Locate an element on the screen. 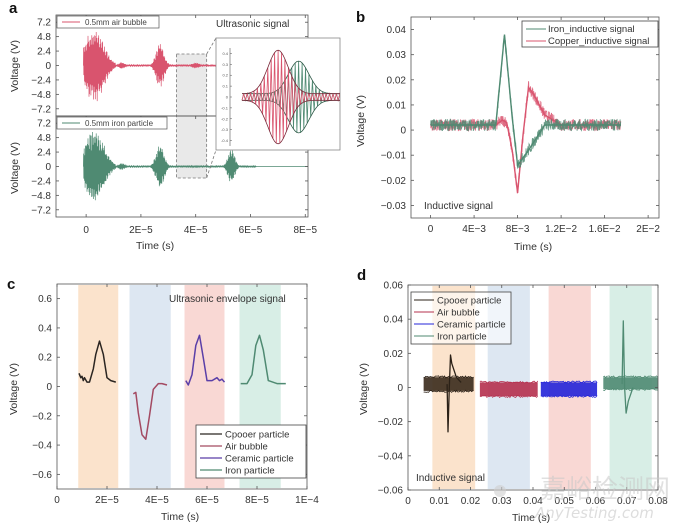 Image resolution: width=680 pixels, height=524 pixels. y-tick-label: −0.02 is located at coordinates (394, 181).